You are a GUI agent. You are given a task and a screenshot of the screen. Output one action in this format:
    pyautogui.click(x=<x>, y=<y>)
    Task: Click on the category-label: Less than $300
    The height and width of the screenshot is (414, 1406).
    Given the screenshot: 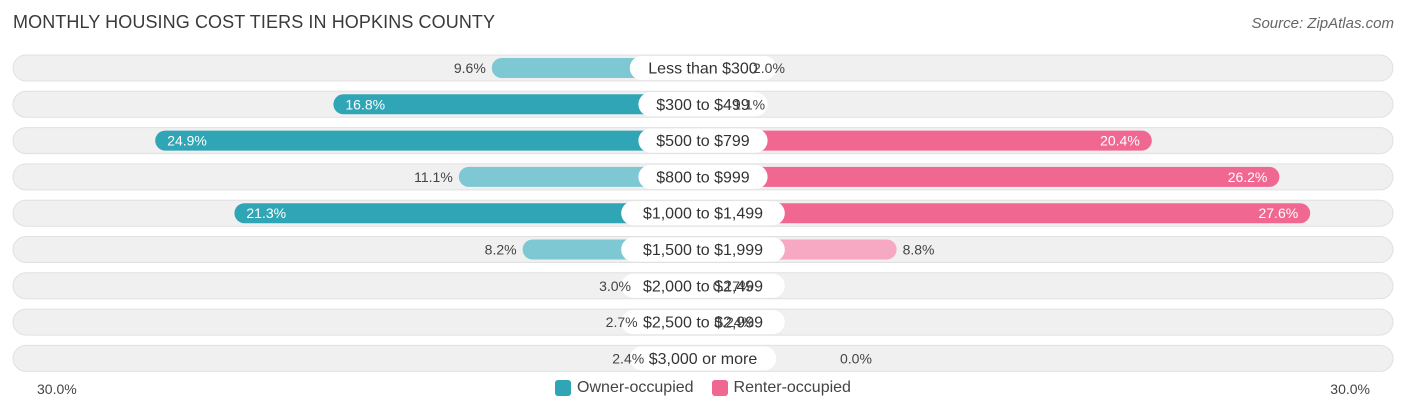 What is the action you would take?
    pyautogui.click(x=703, y=69)
    